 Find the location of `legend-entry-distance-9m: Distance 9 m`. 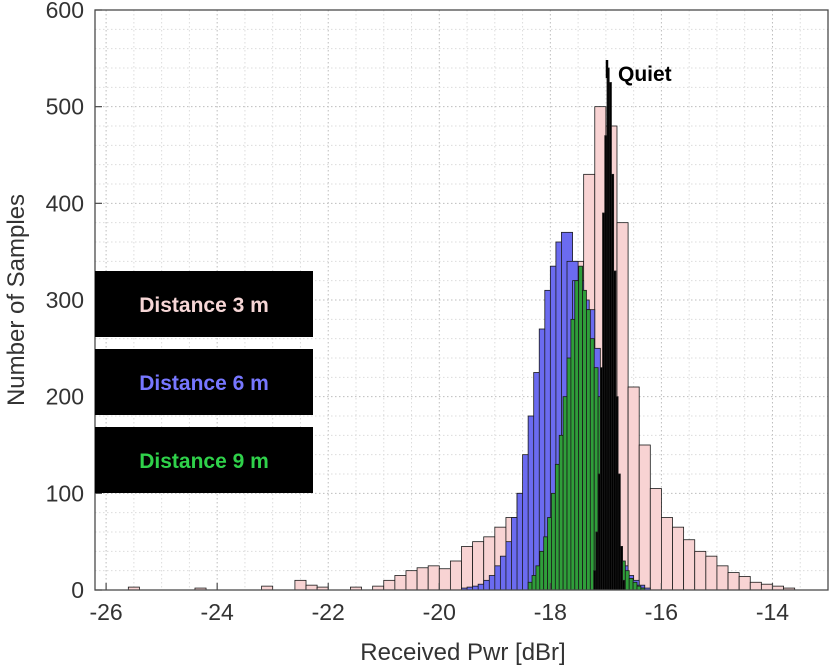

legend-entry-distance-9m: Distance 9 m is located at coordinates (204, 460).